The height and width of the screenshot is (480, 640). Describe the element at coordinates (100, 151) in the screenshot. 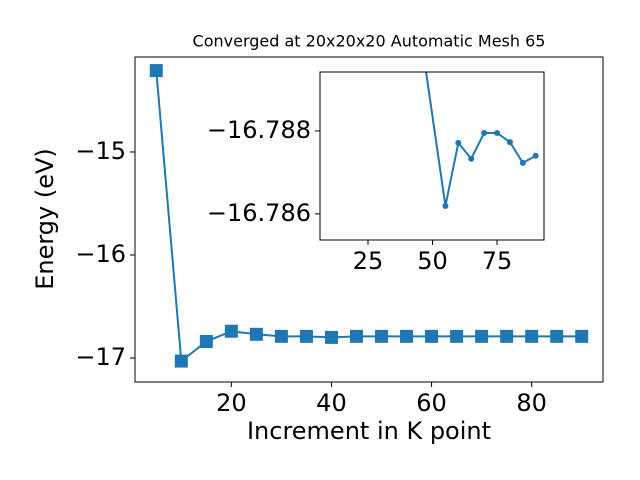

I see `y-tick-label: −15` at that location.